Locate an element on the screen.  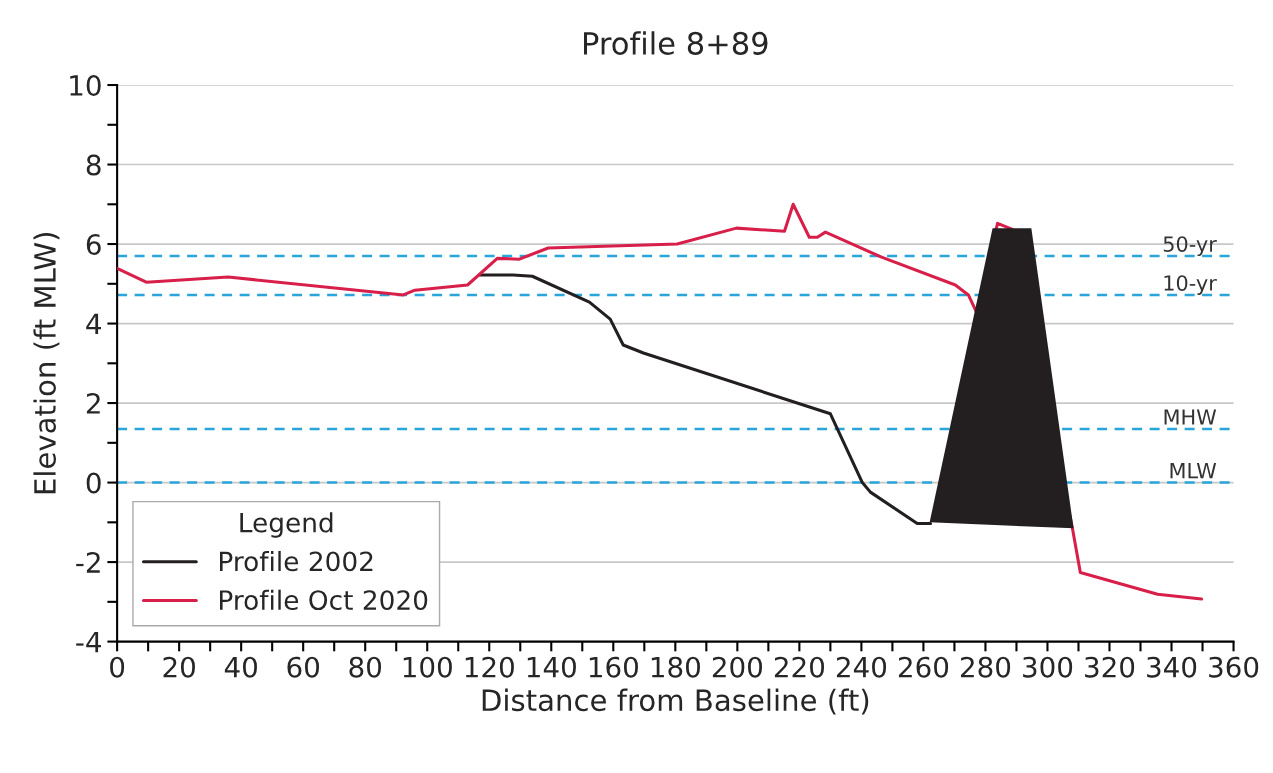
y-tick-label: 10 is located at coordinates (85, 85).